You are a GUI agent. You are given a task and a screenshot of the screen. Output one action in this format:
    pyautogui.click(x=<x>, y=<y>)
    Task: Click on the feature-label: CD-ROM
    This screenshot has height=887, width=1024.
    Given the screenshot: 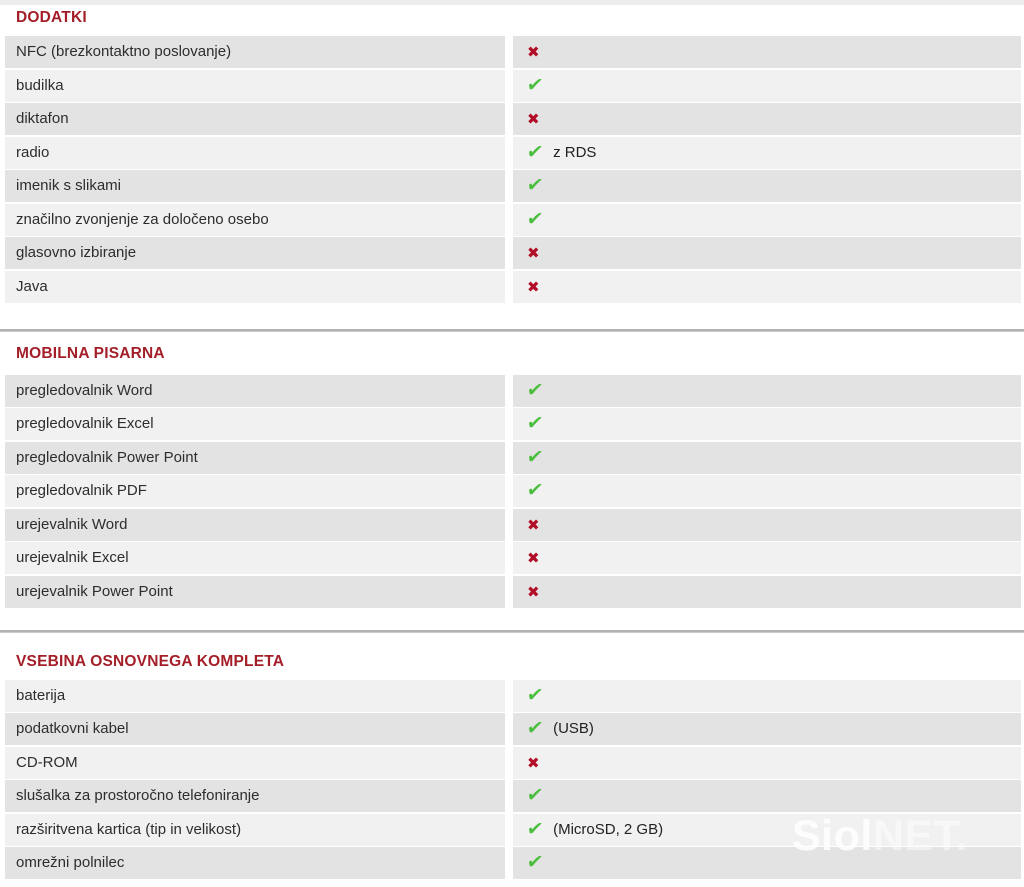 What is the action you would take?
    pyautogui.click(x=255, y=762)
    